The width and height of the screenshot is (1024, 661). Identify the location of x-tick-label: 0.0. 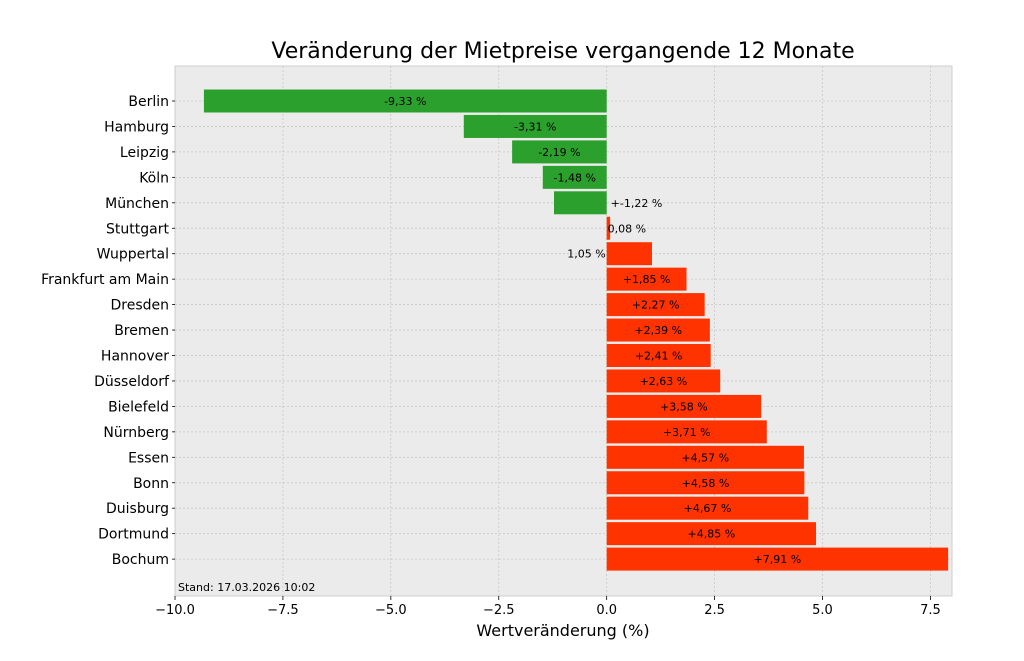
(606, 610).